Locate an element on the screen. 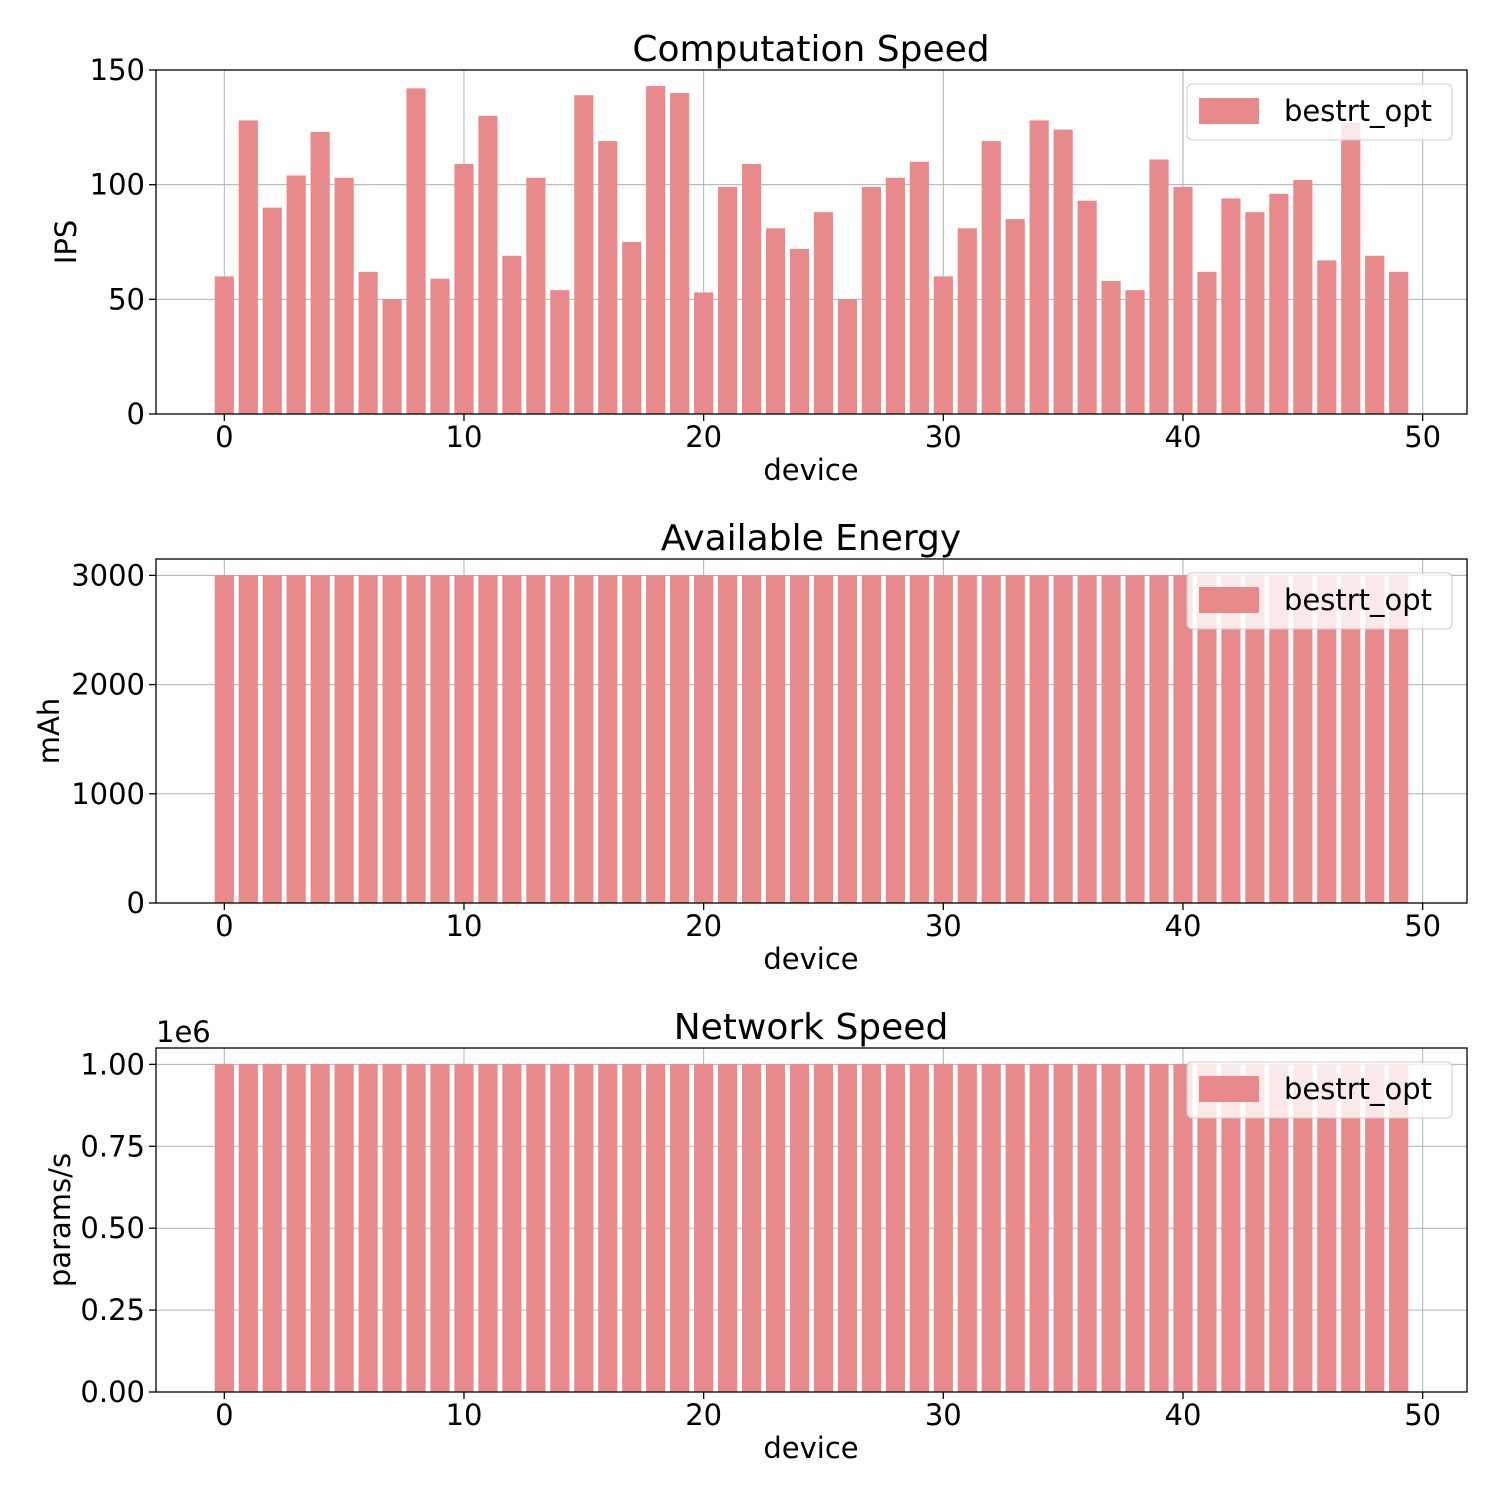 This screenshot has width=1500, height=1500. y-tick-label: 0 is located at coordinates (136, 903).